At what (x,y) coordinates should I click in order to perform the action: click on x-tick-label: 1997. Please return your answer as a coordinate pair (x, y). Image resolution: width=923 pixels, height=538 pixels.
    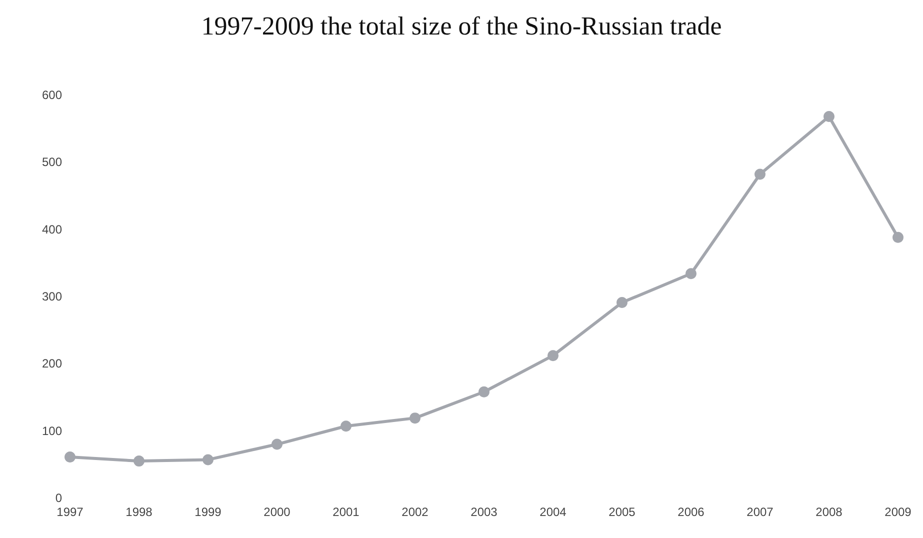
    Looking at the image, I should click on (70, 512).